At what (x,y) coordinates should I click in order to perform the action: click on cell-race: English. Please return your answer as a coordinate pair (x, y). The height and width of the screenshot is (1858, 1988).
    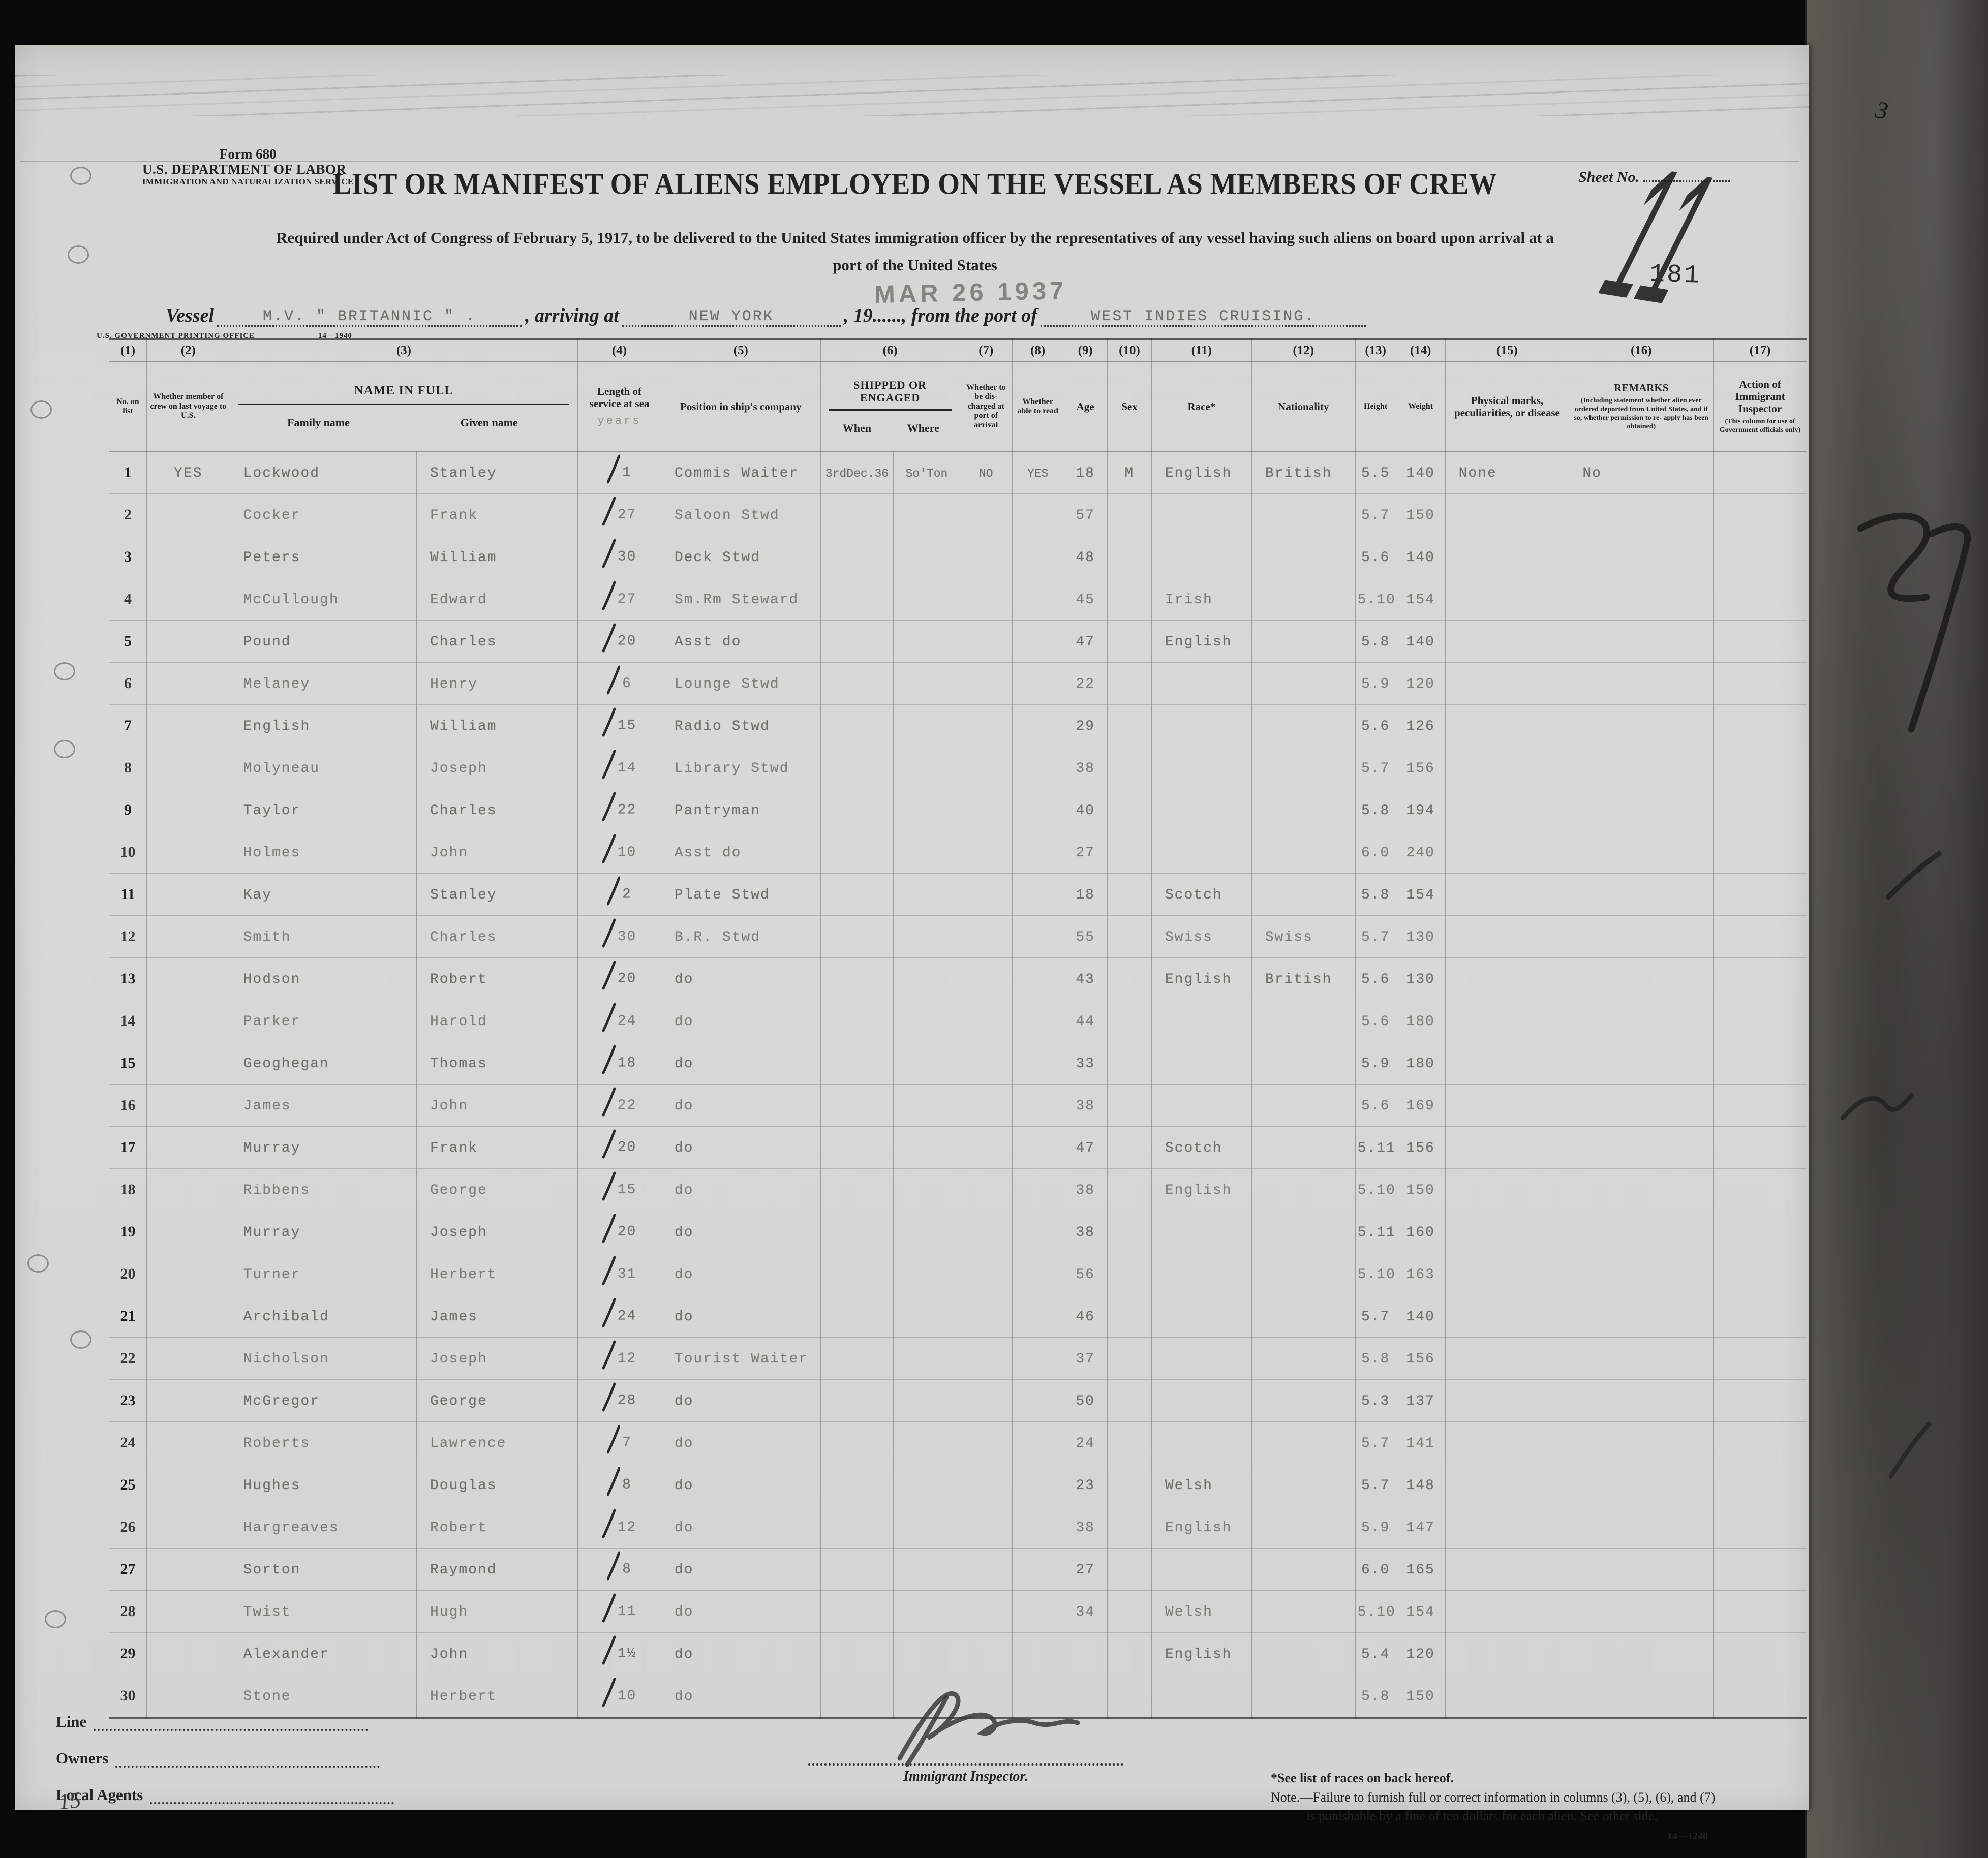
    Looking at the image, I should click on (1201, 1527).